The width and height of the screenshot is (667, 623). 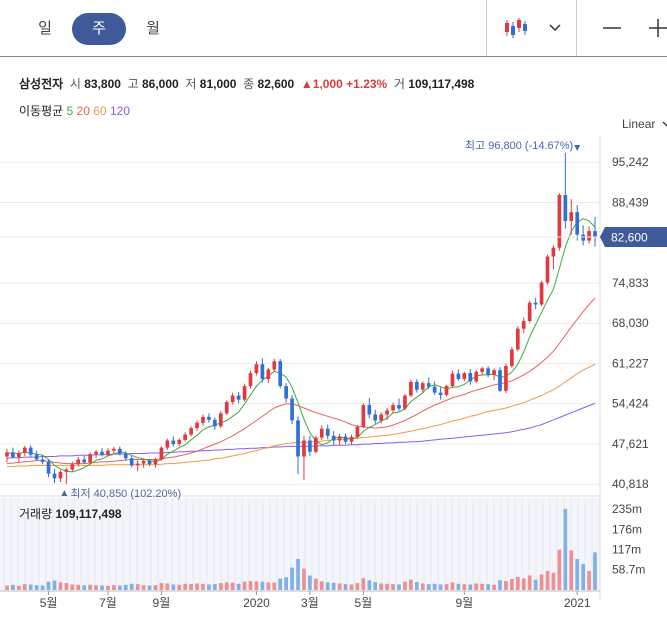 I want to click on candlestick-icon, so click(x=516, y=28).